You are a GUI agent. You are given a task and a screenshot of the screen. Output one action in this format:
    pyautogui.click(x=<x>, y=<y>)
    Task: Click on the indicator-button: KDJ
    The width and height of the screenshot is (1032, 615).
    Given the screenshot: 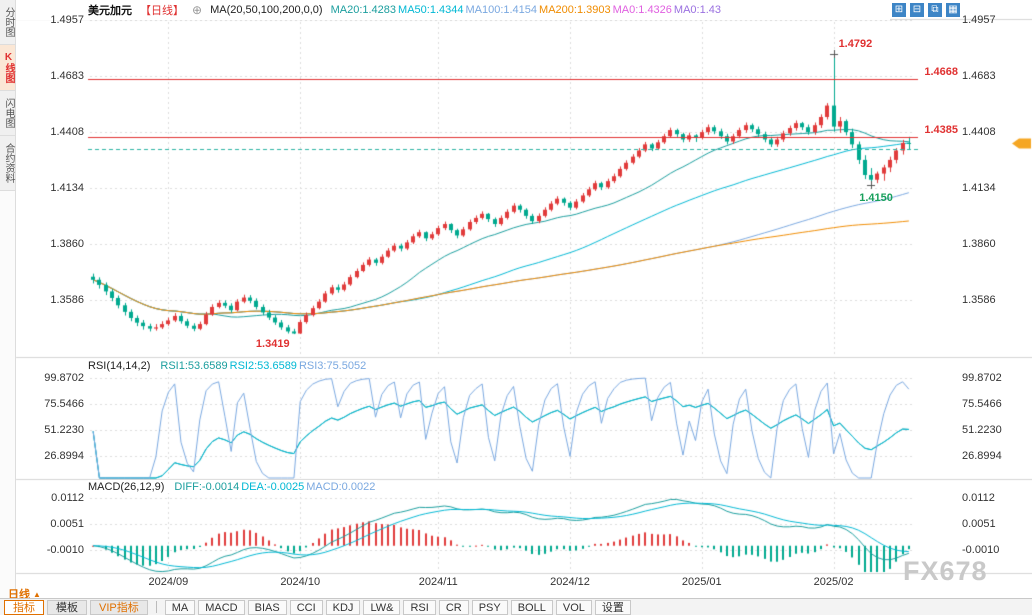 What is the action you would take?
    pyautogui.click(x=343, y=607)
    